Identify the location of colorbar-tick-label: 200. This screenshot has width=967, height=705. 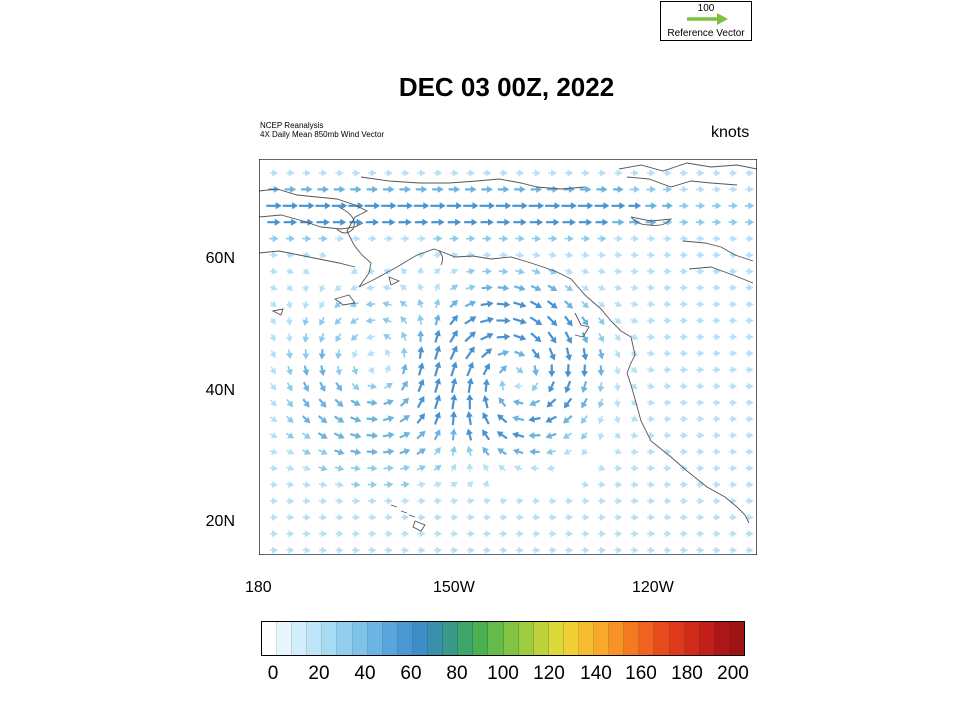
(733, 673).